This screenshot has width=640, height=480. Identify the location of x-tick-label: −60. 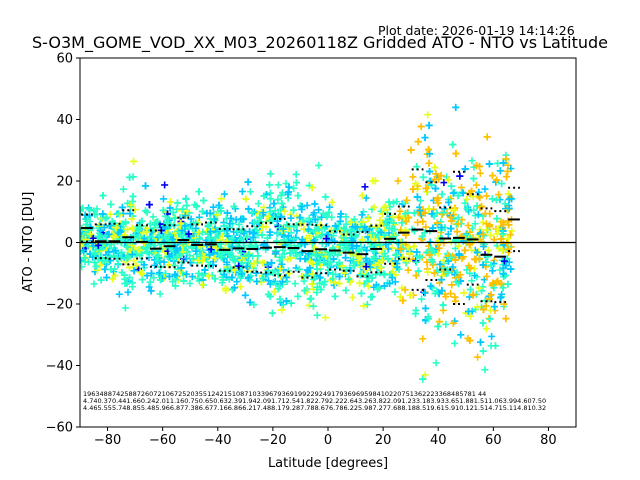
(162, 440).